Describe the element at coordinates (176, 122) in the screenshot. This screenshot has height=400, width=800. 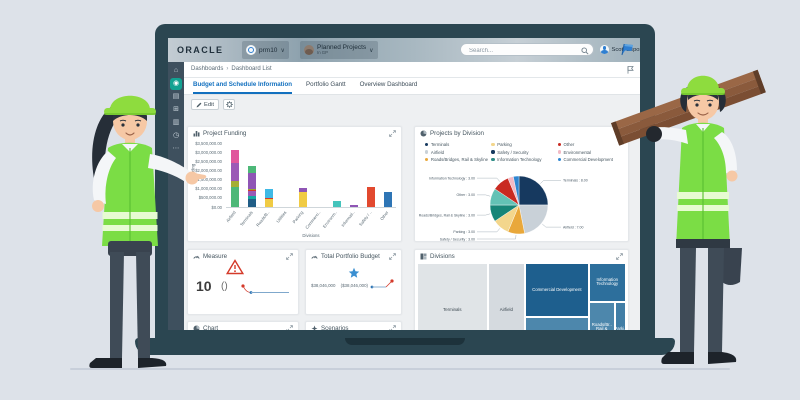
I see `sidebar-item-reports: ▥` at that location.